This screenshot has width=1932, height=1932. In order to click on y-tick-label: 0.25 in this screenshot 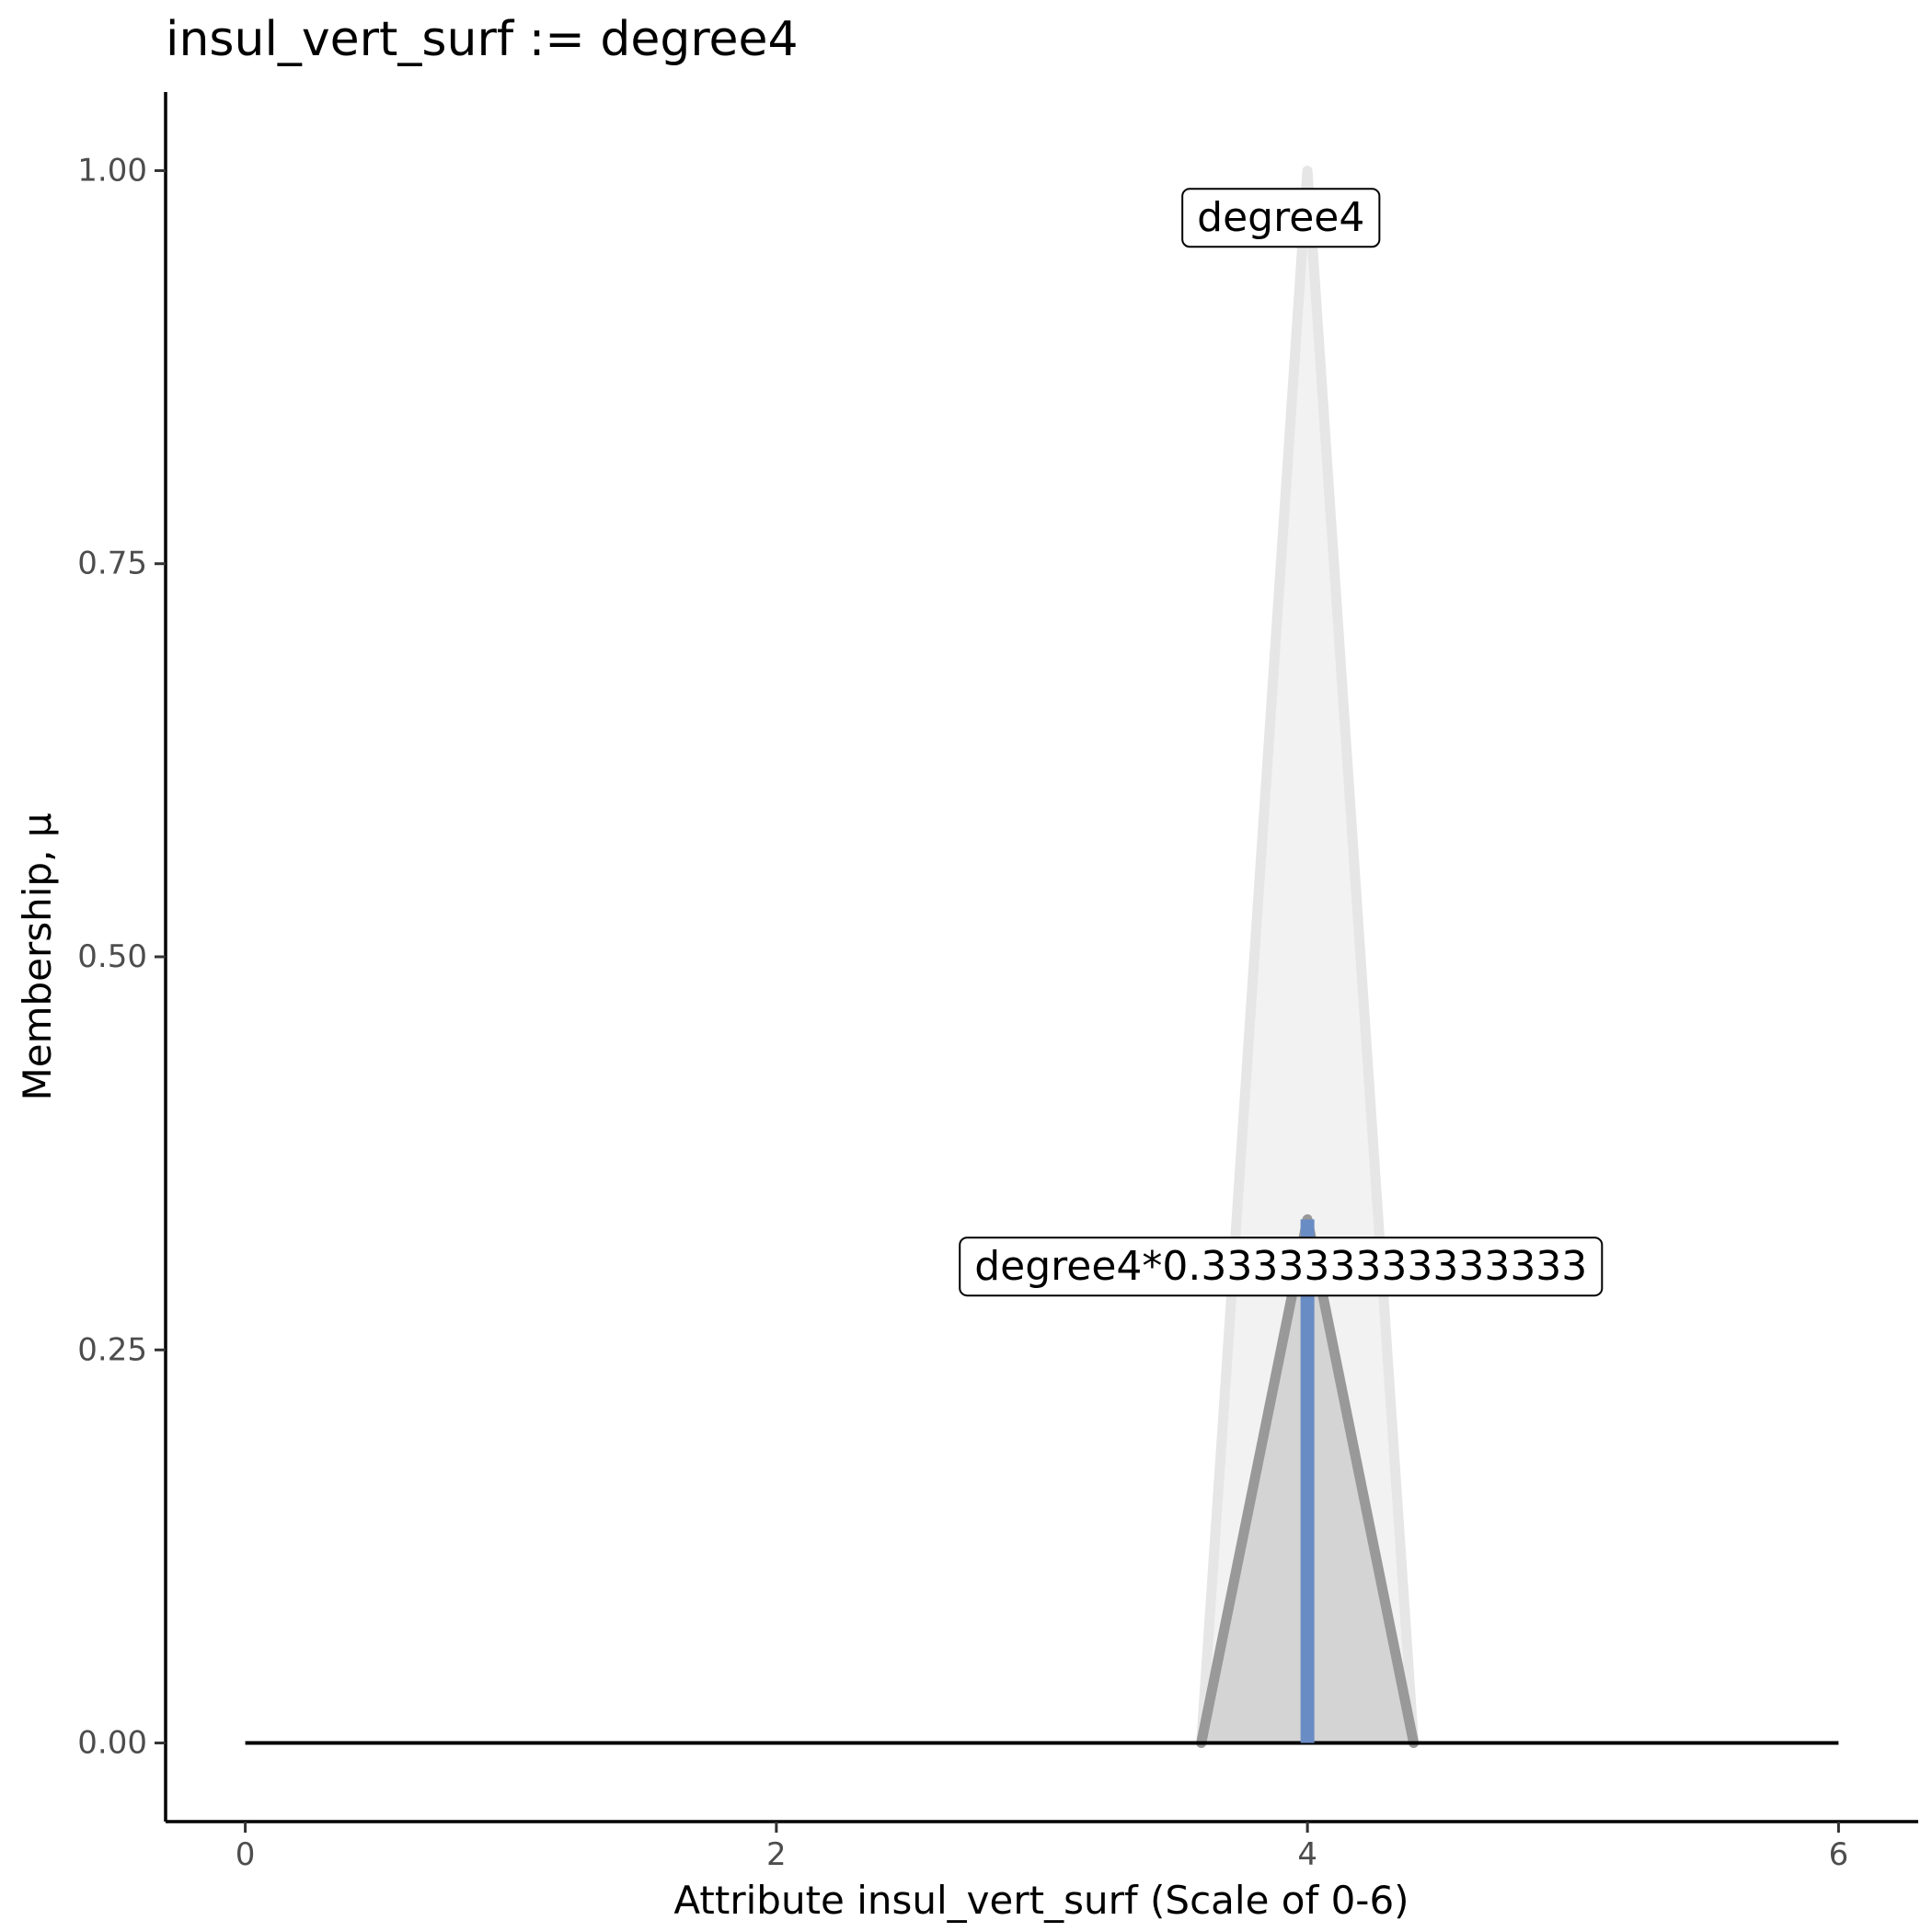, I will do `click(112, 1349)`.